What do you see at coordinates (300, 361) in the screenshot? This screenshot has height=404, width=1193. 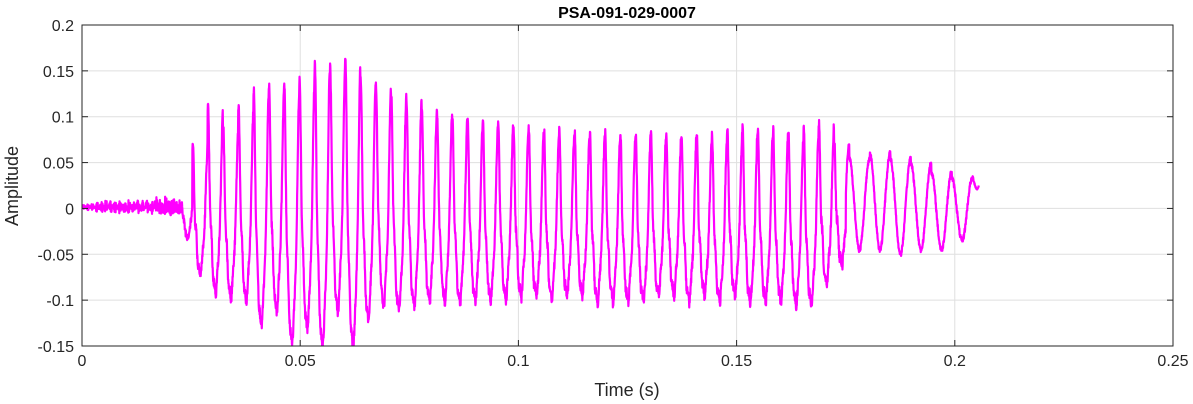 I see `x-tick-label: 0.05` at bounding box center [300, 361].